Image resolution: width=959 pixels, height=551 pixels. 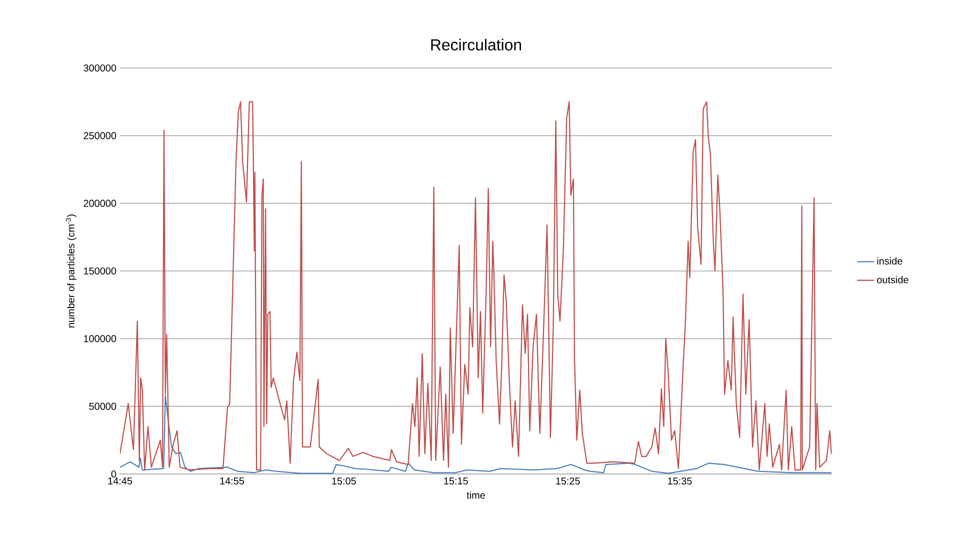 What do you see at coordinates (100, 338) in the screenshot?
I see `y-tick-label: 100000` at bounding box center [100, 338].